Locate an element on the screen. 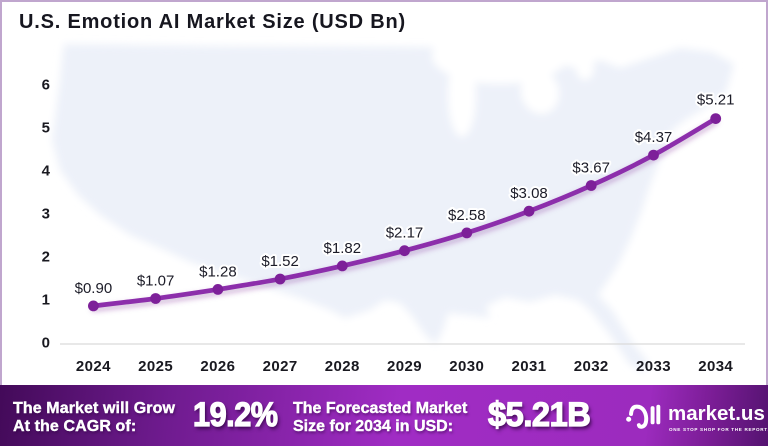 This screenshot has height=446, width=768. svg-text: 5 is located at coordinates (46, 128).